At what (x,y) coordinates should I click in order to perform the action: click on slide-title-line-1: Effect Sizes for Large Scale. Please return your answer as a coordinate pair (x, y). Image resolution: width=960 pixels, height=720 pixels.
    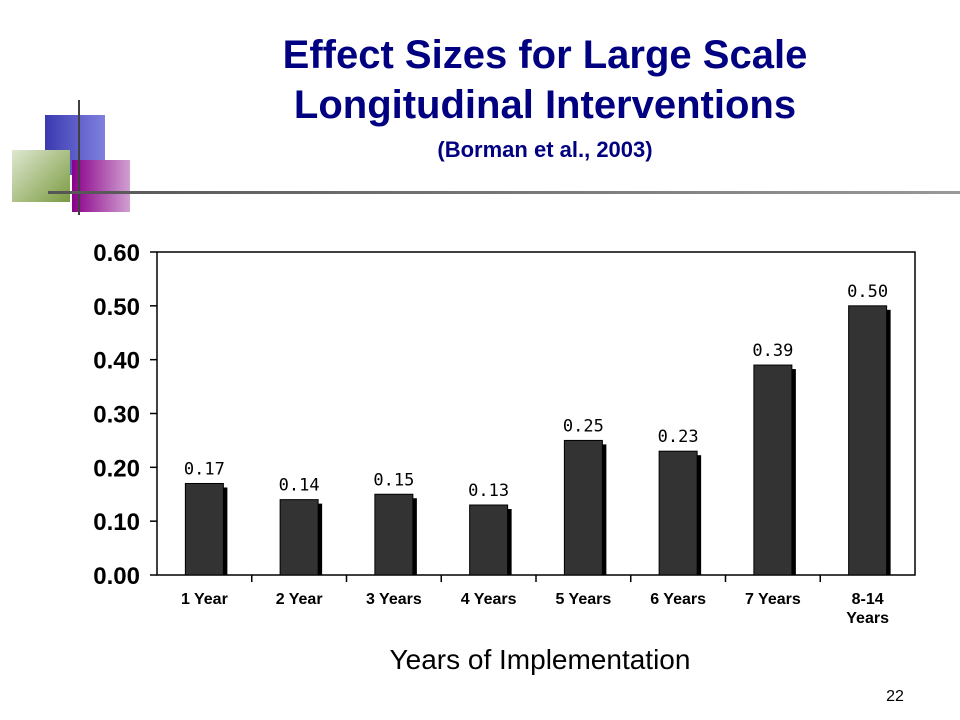
    Looking at the image, I should click on (545, 55).